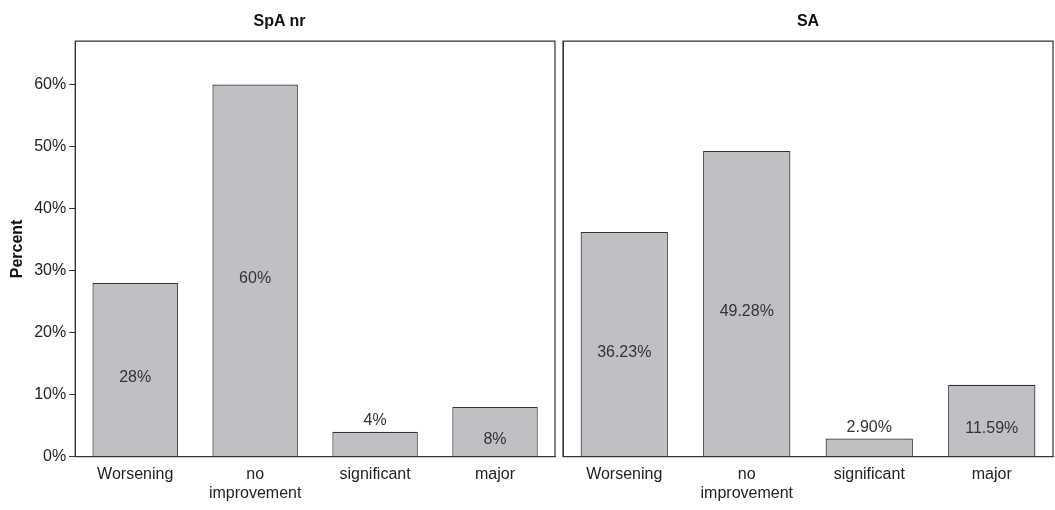 The image size is (1055, 510). What do you see at coordinates (50, 394) in the screenshot?
I see `y-tick-label: 10%` at bounding box center [50, 394].